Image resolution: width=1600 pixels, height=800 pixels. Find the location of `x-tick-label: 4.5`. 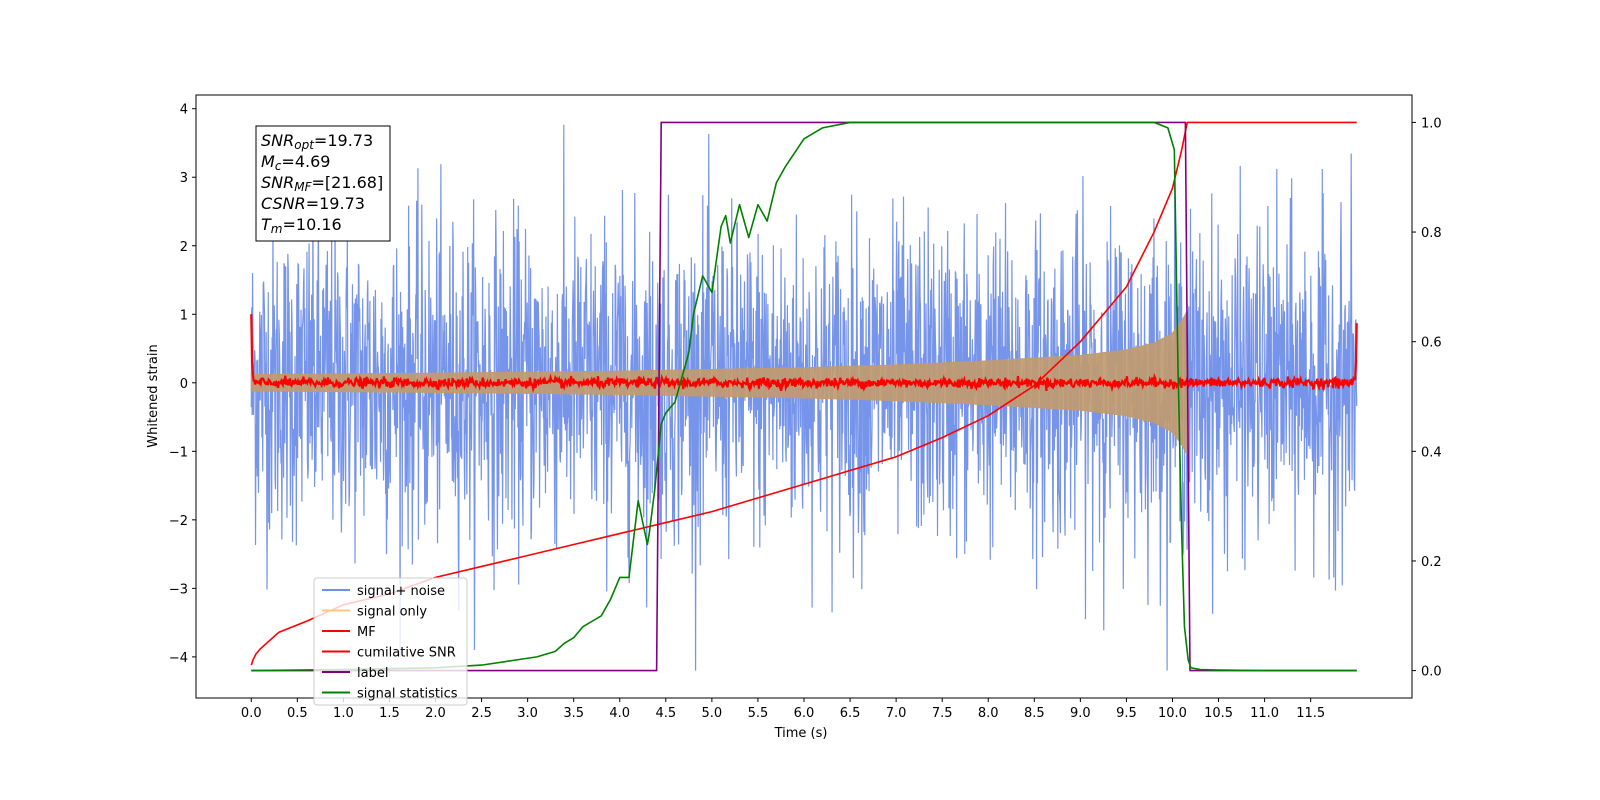

x-tick-label: 4.5 is located at coordinates (665, 713).